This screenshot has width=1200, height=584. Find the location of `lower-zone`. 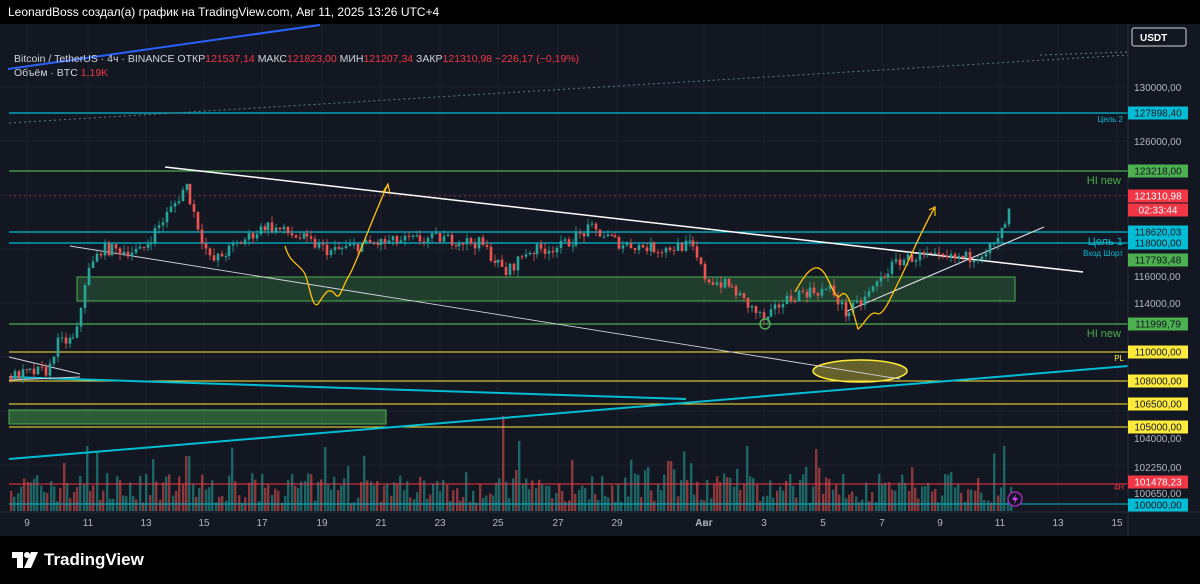

lower-zone is located at coordinates (197, 417).